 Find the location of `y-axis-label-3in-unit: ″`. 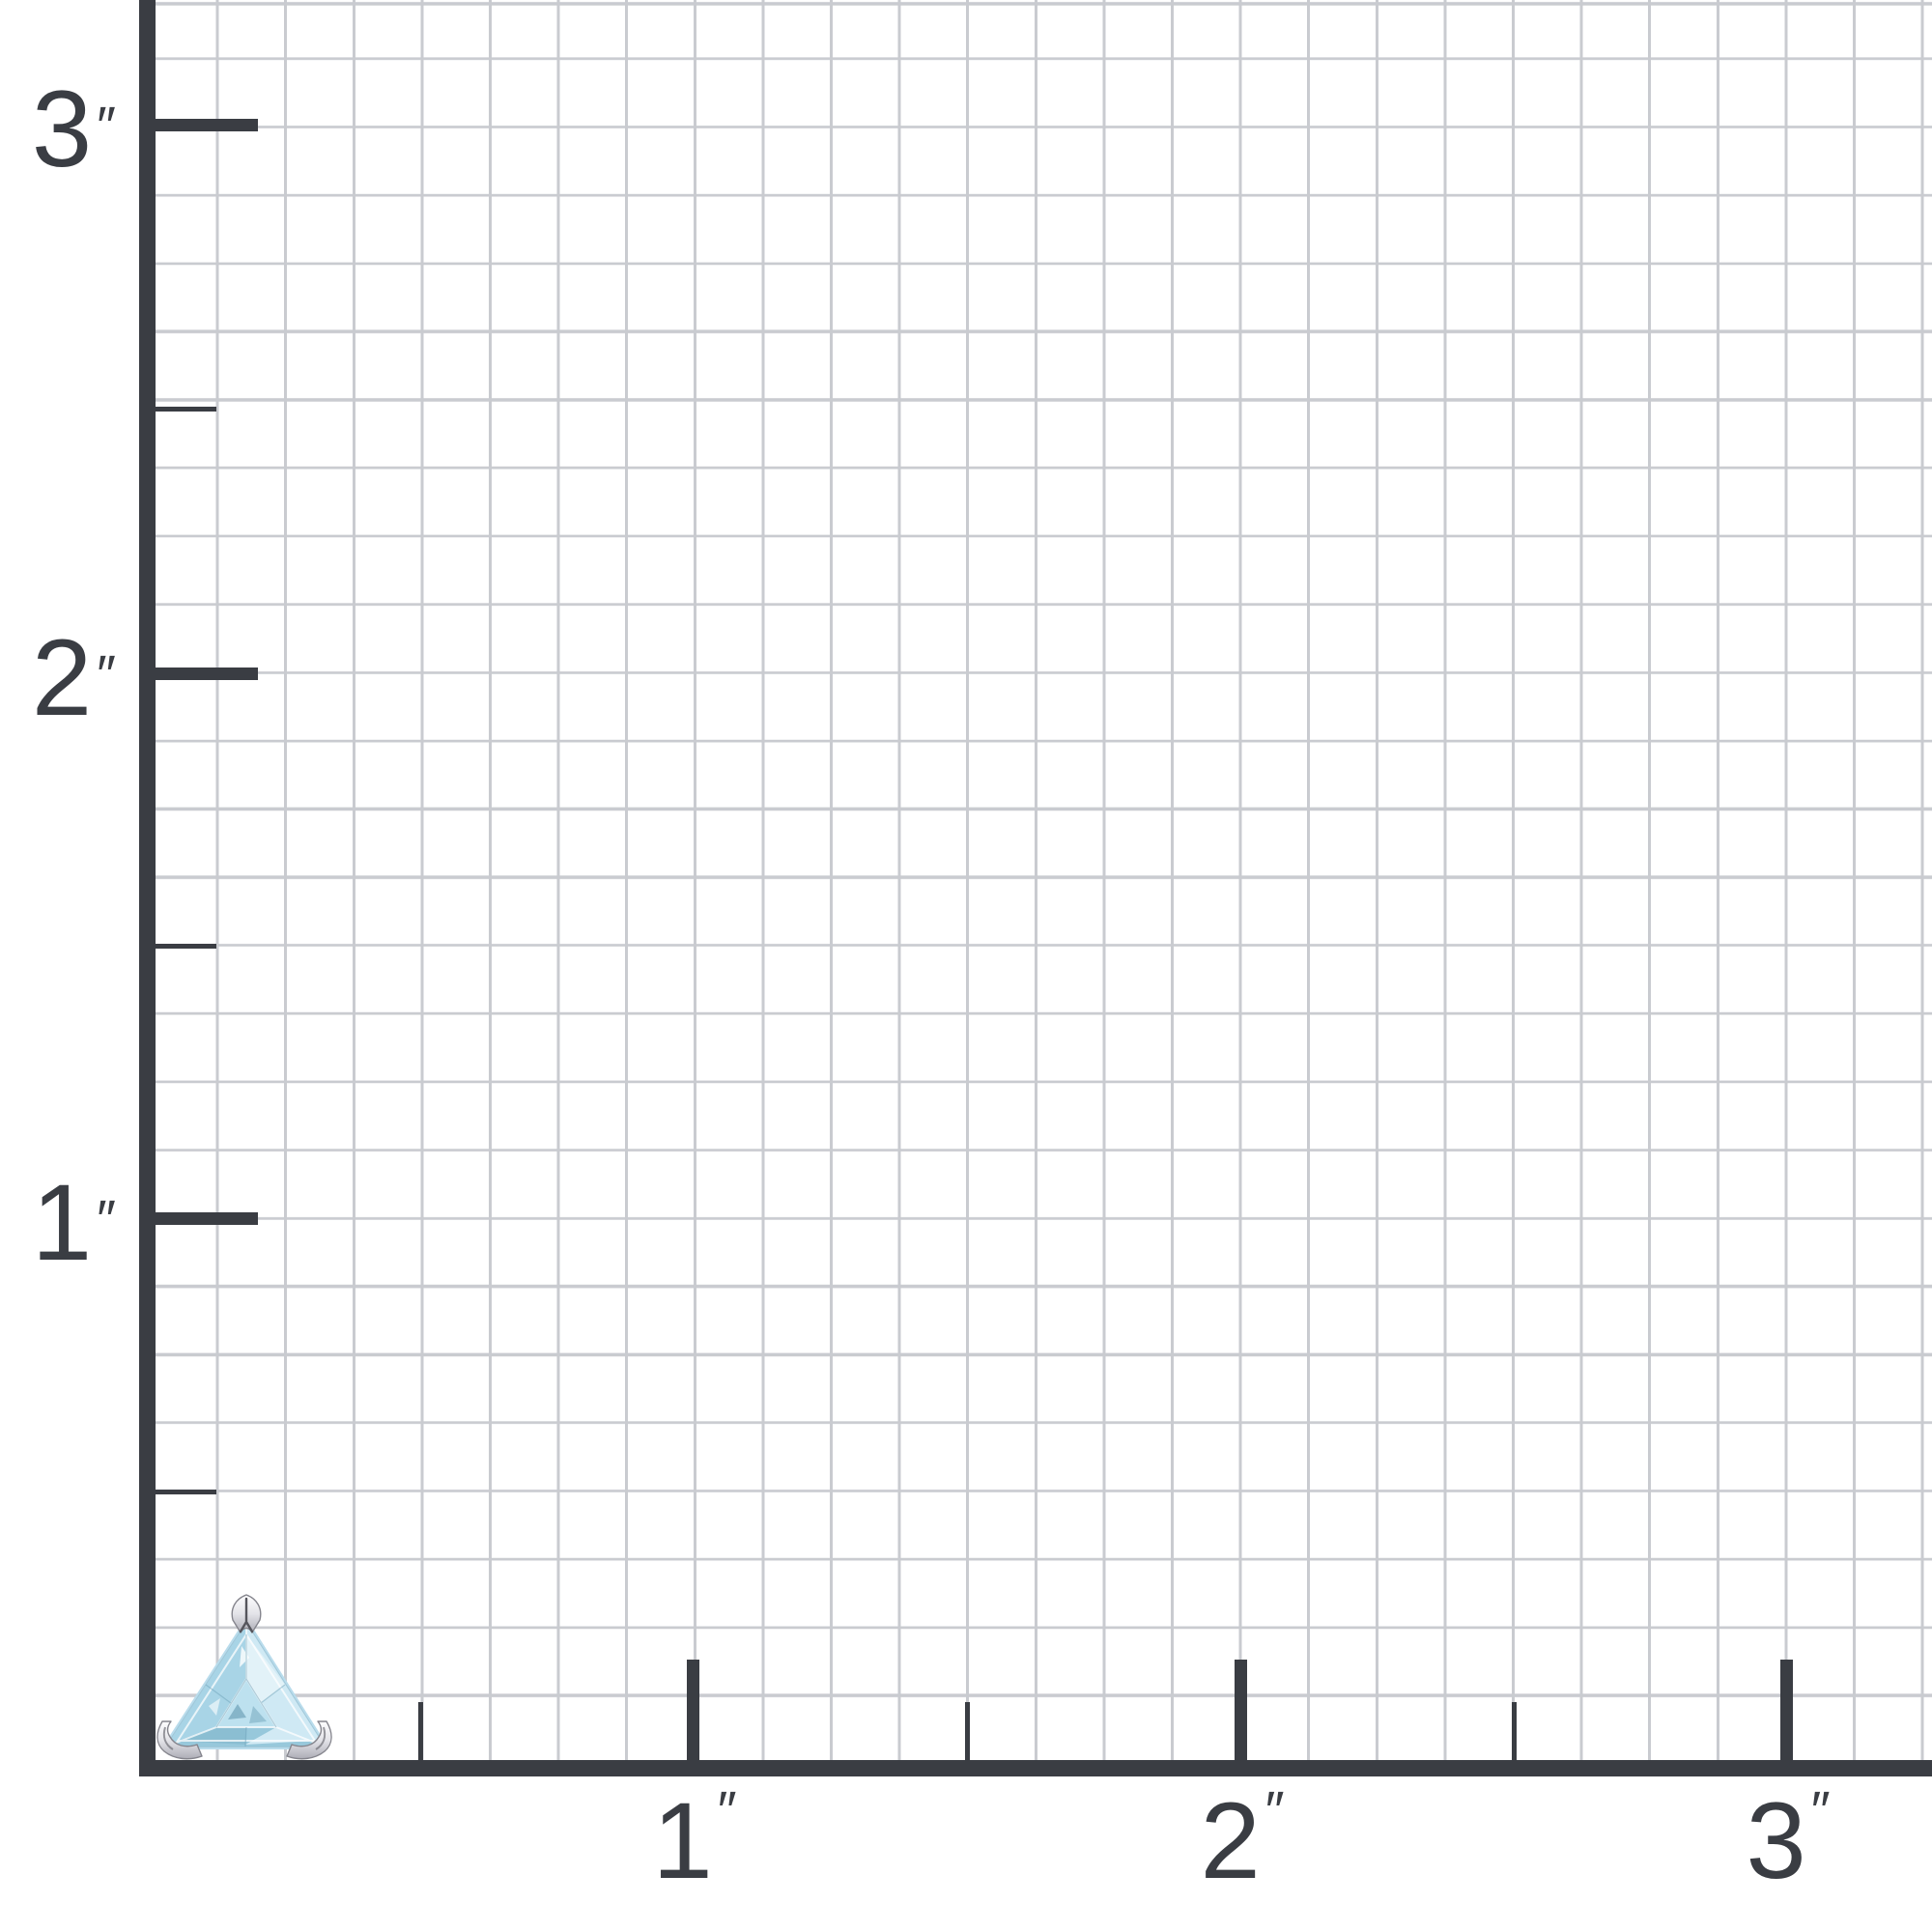

y-axis-label-3in-unit: ″ is located at coordinates (106, 125).